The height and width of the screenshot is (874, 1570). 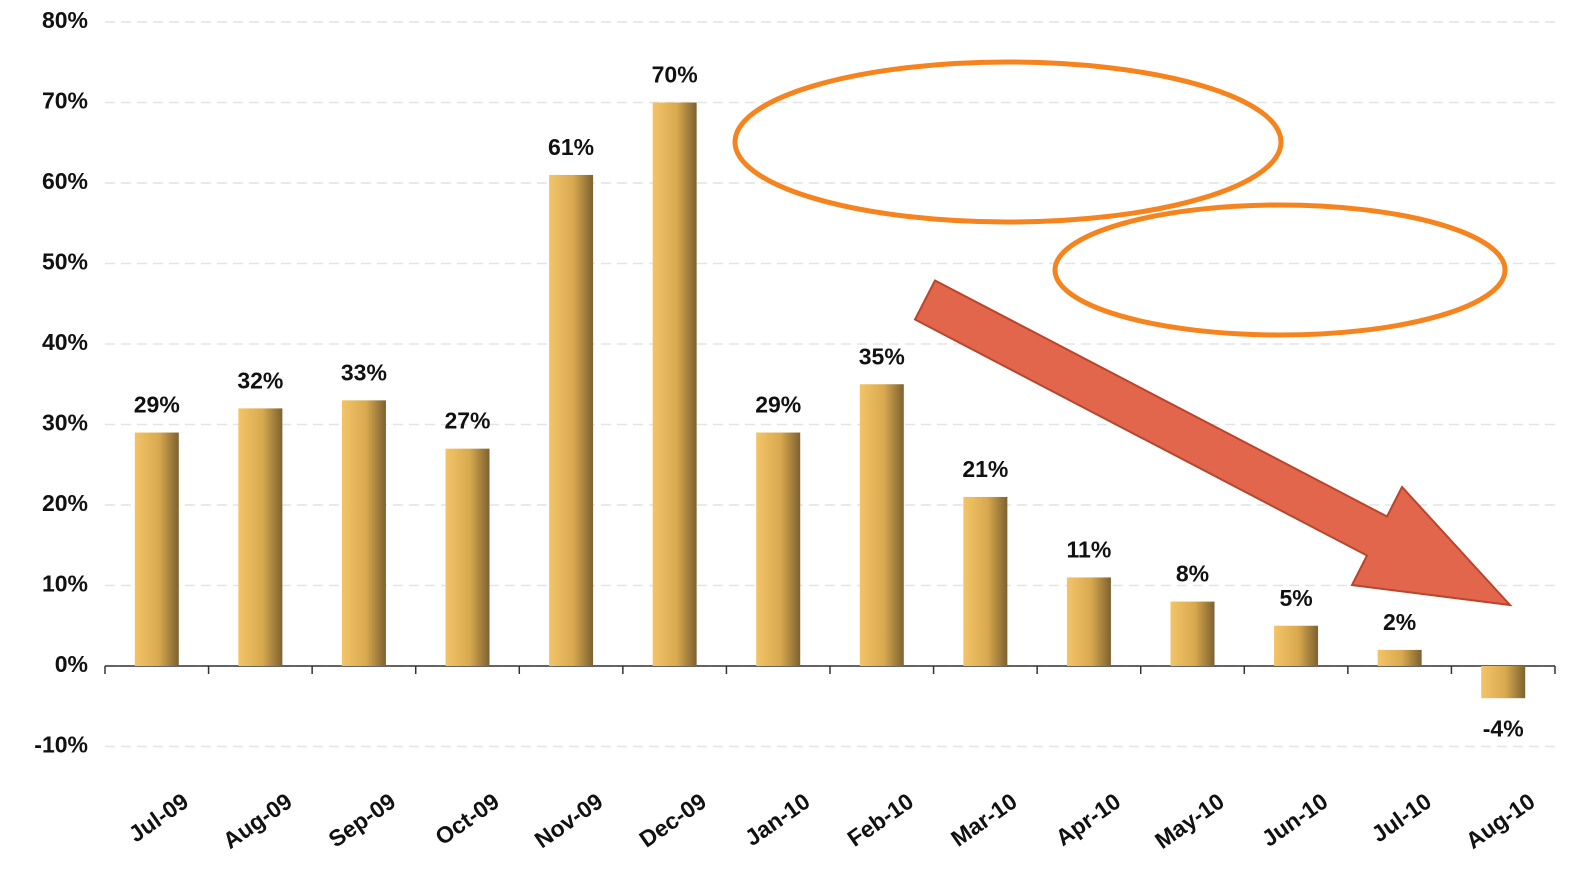 I want to click on y-tick-label: 10%, so click(x=65, y=584).